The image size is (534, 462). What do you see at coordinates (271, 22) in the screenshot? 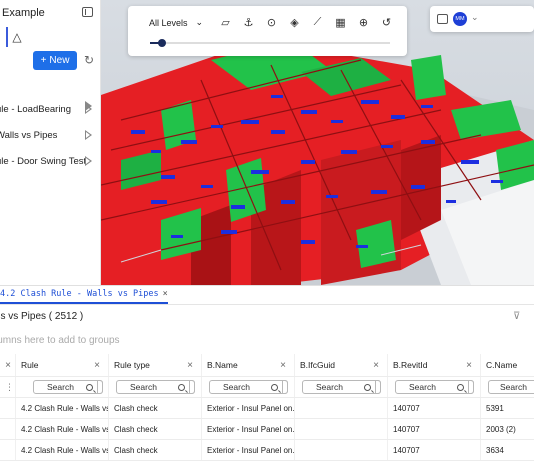
I see `focus-icon: ⊙` at bounding box center [271, 22].